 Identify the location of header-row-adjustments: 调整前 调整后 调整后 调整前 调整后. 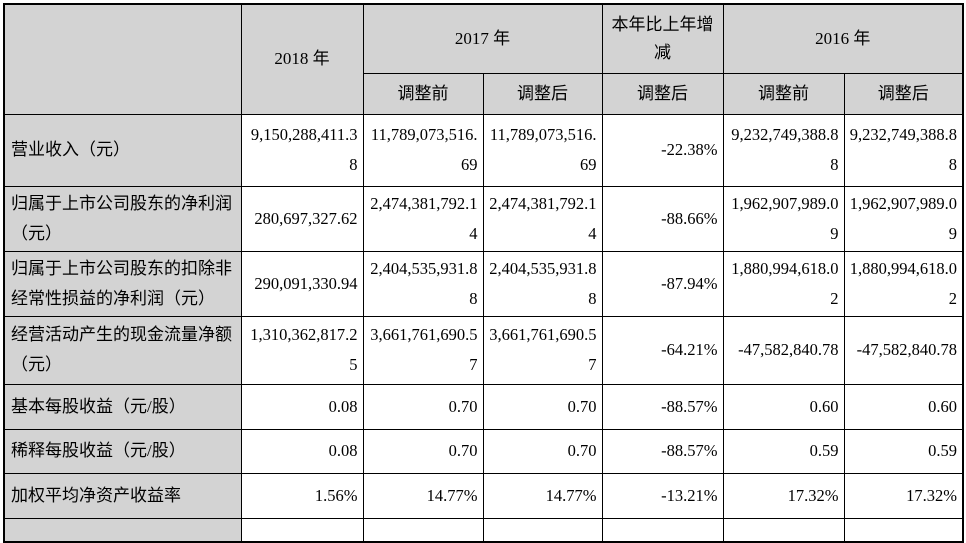
(484, 93).